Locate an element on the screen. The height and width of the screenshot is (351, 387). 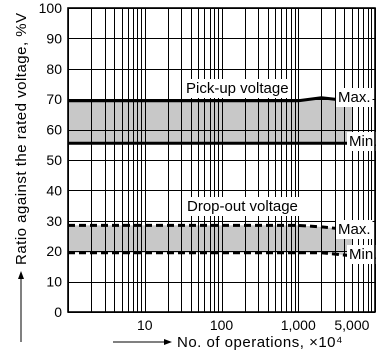
y-tick-label: 90 is located at coordinates (54, 38).